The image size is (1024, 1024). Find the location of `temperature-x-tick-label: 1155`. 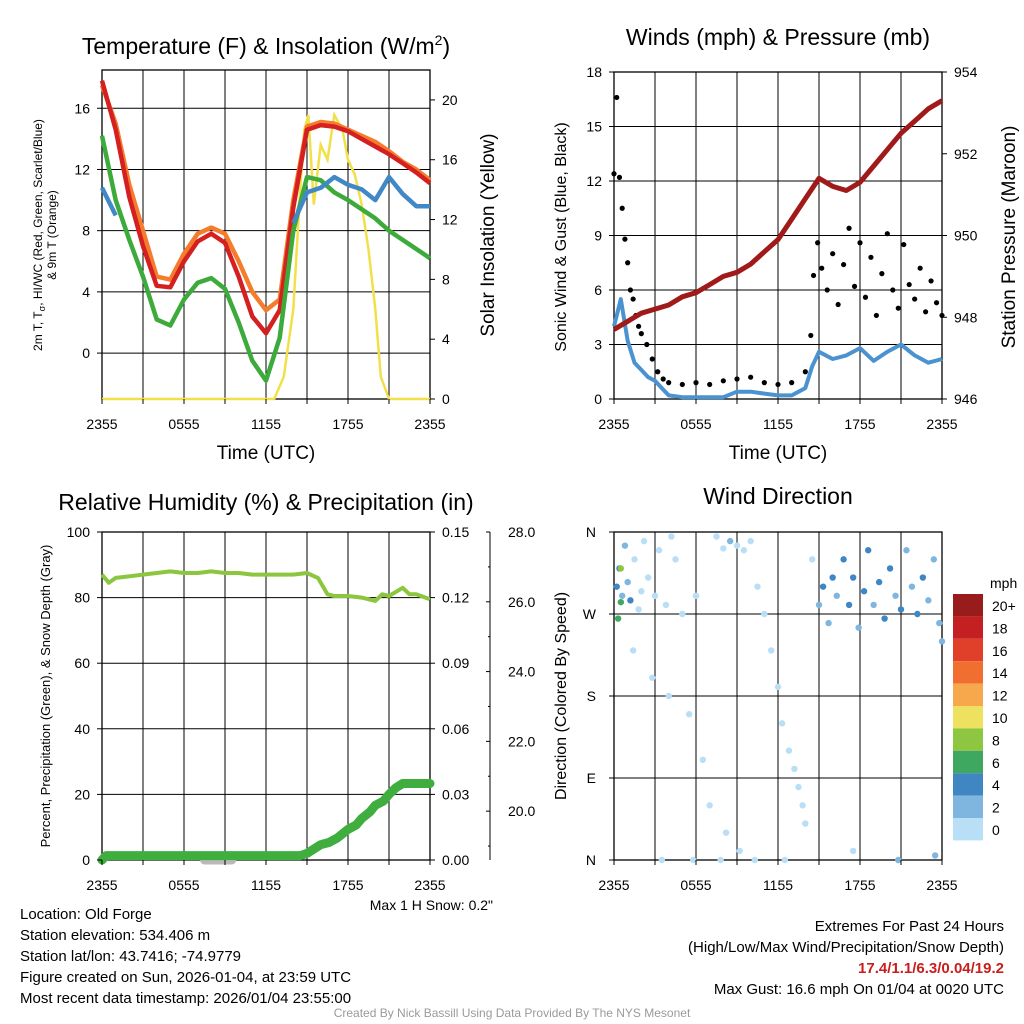

temperature-x-tick-label: 1155 is located at coordinates (266, 424).